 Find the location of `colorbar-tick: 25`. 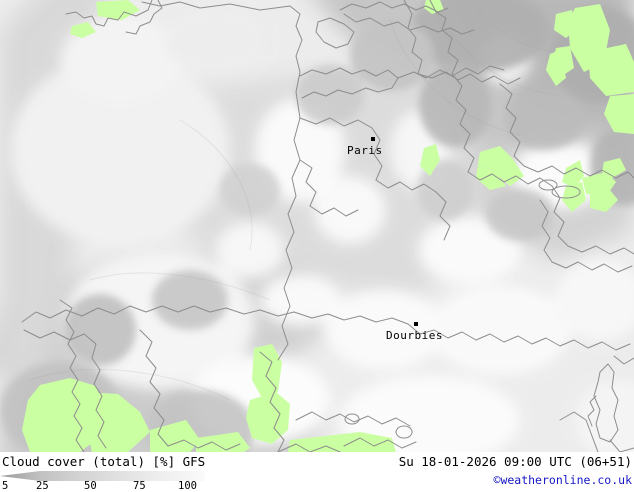

colorbar-tick: 25 is located at coordinates (42, 486).